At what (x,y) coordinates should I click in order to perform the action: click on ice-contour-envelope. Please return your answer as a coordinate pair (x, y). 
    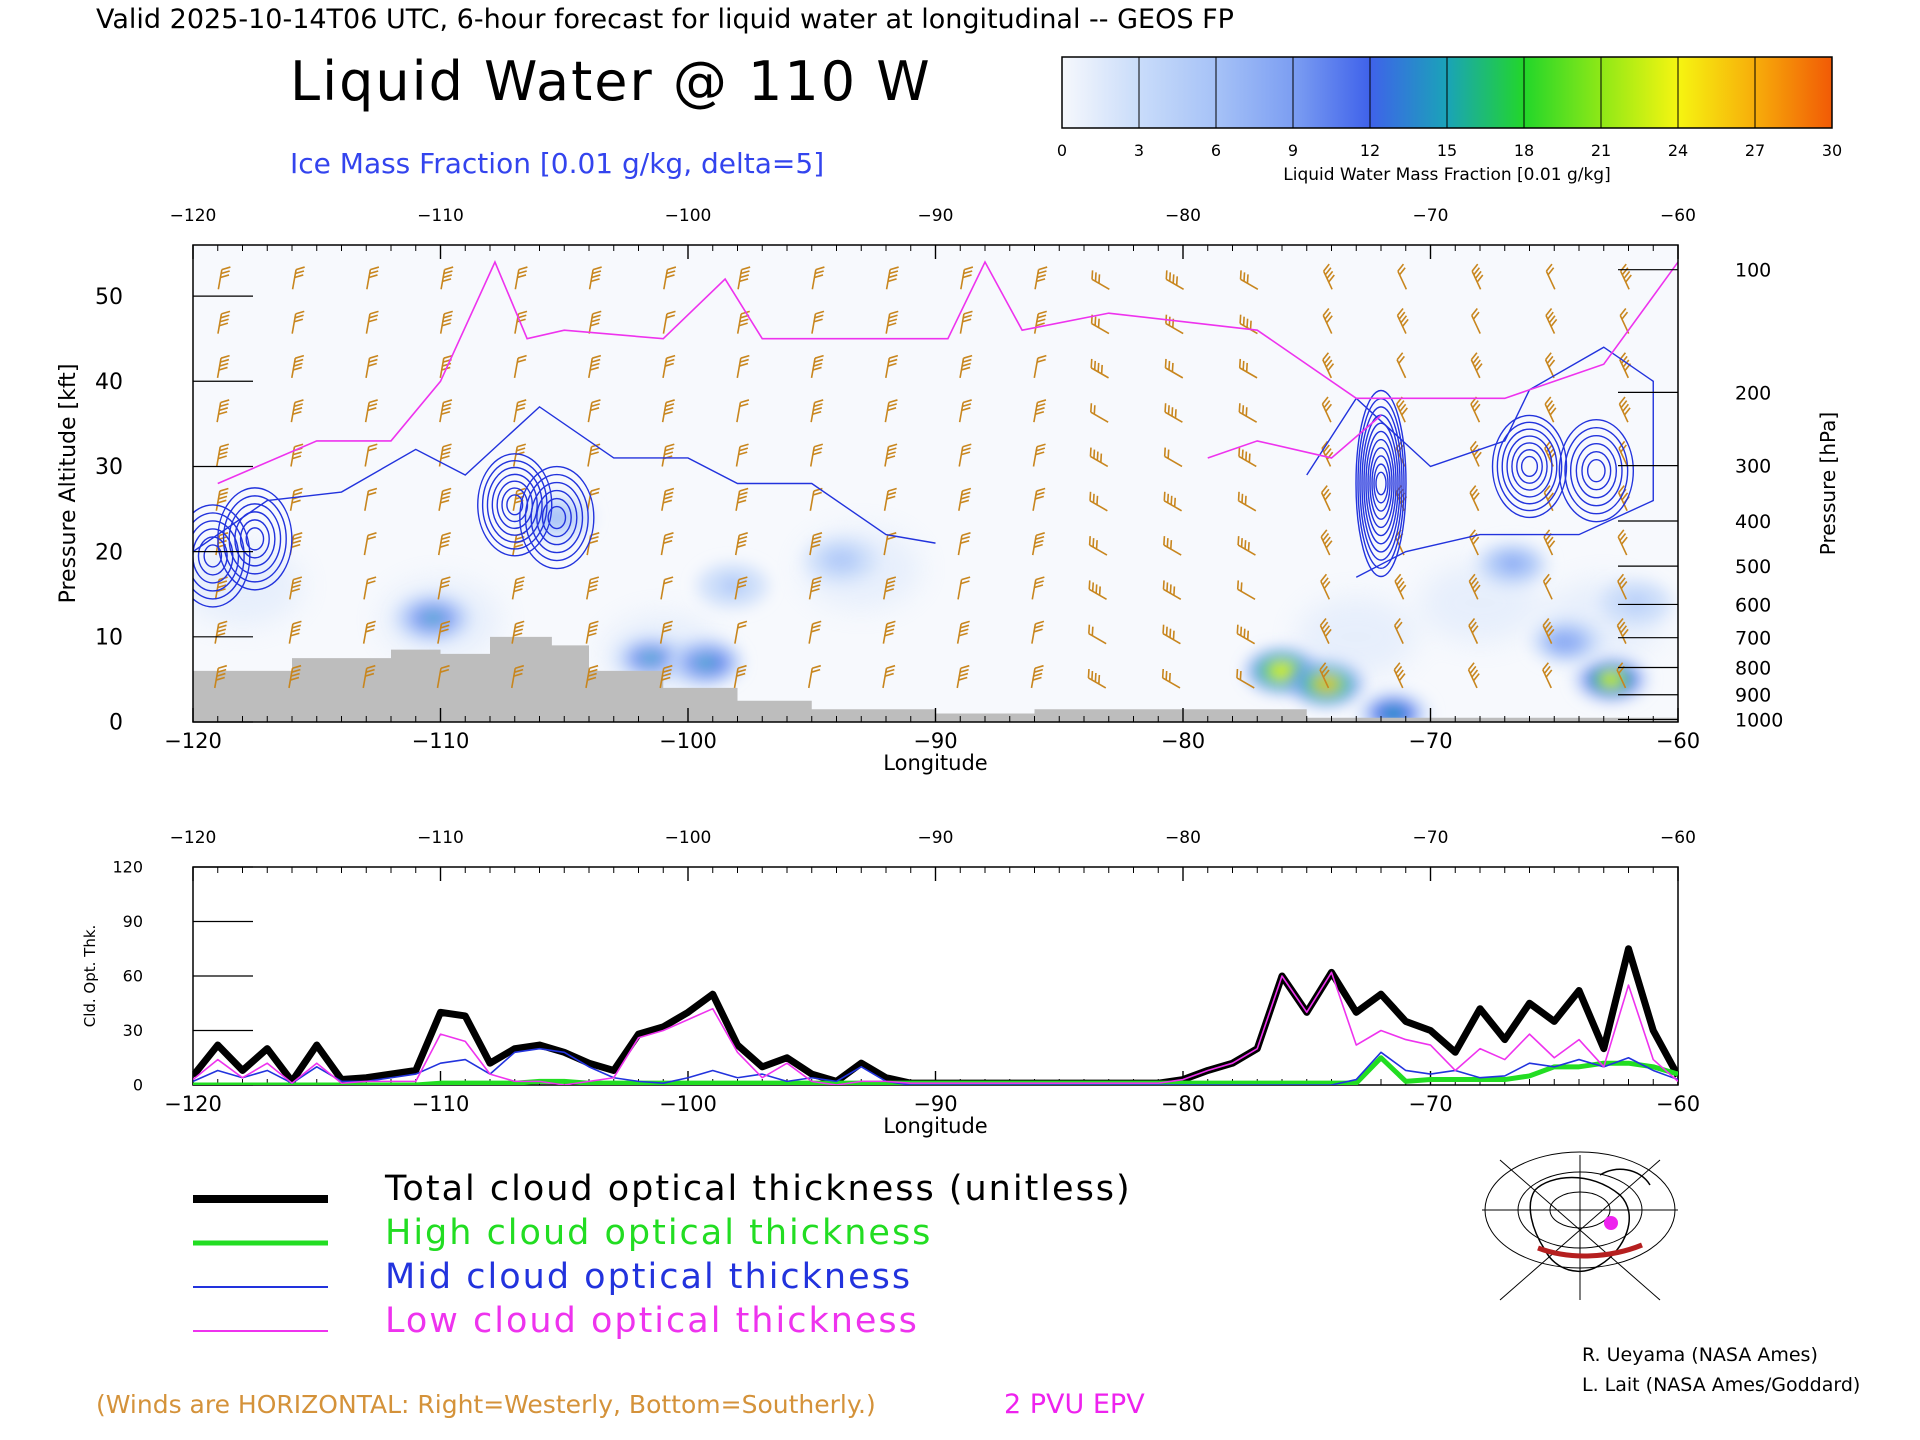
    Looking at the image, I should click on (564, 479).